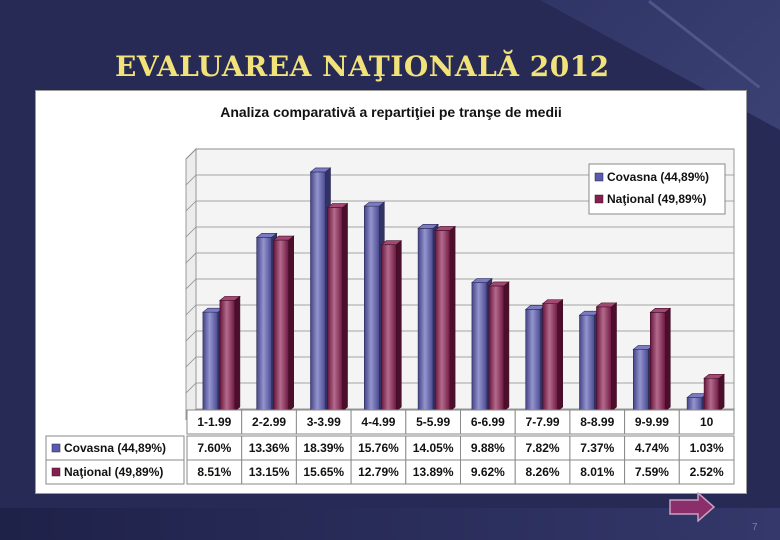 The height and width of the screenshot is (540, 780). What do you see at coordinates (56, 472) in the screenshot?
I see `table-swatch-national` at bounding box center [56, 472].